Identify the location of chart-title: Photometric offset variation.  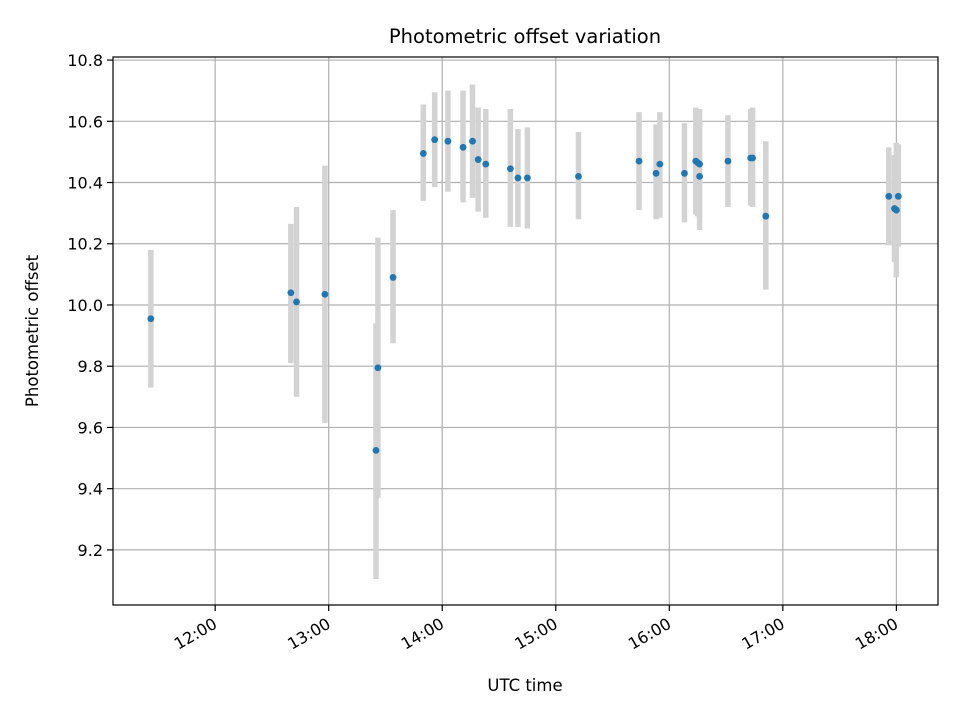
(525, 36).